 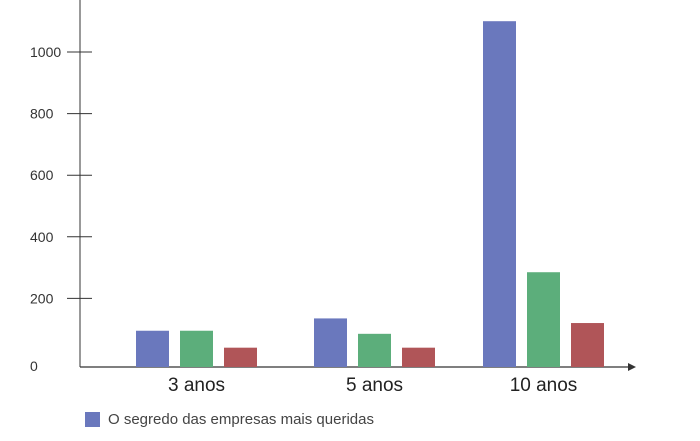 What do you see at coordinates (374, 385) in the screenshot?
I see `x-tick-label-5-anos: 5 anos` at bounding box center [374, 385].